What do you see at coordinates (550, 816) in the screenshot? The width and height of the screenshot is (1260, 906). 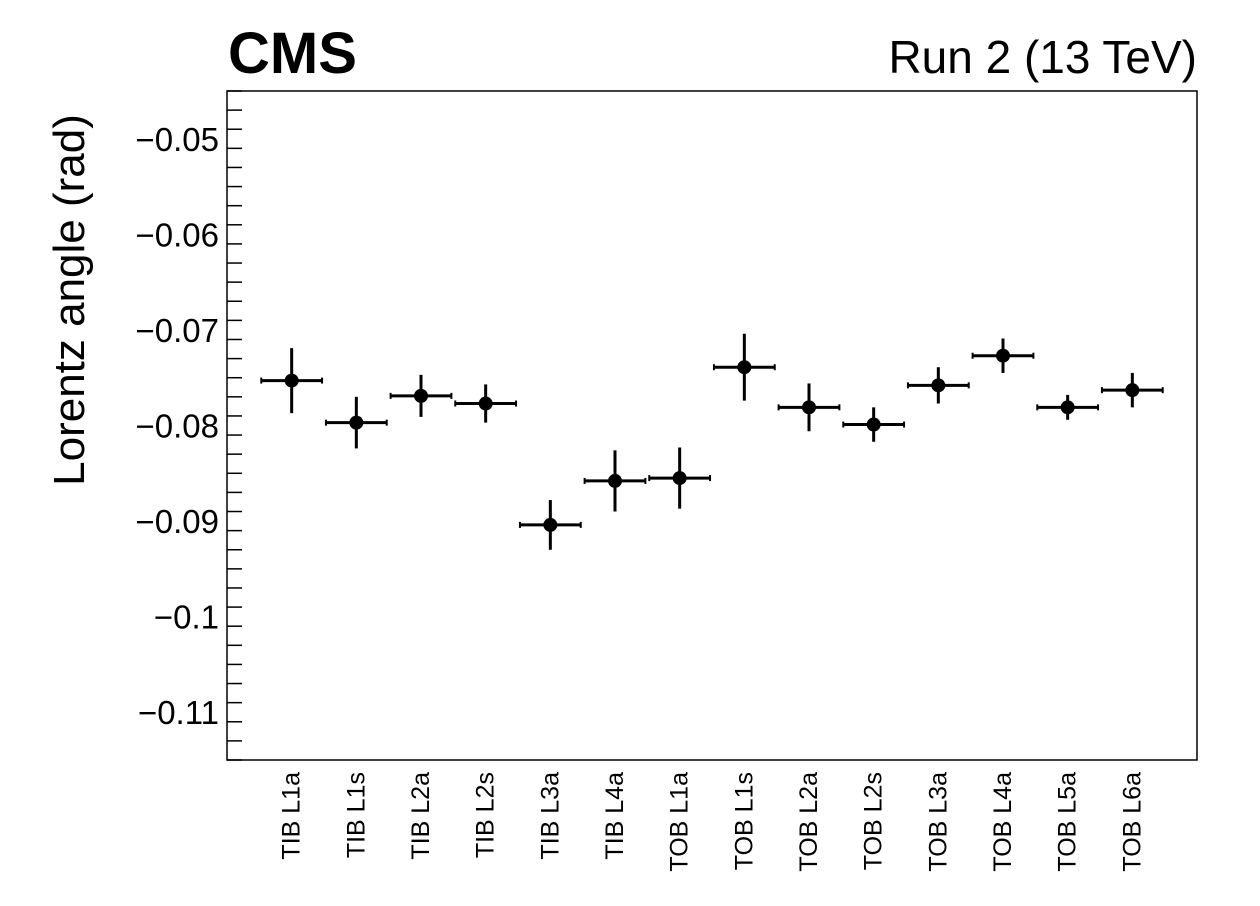 I see `x-tick-label: TIB L3a` at bounding box center [550, 816].